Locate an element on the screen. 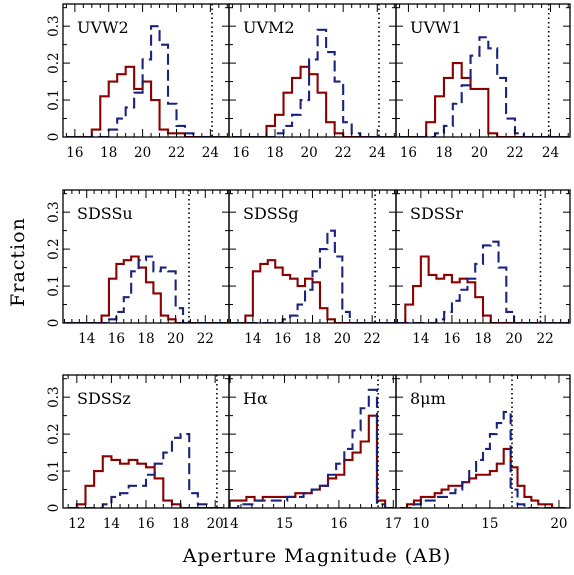 The width and height of the screenshot is (574, 575). panel-uvw1-frame is located at coordinates (483, 70).